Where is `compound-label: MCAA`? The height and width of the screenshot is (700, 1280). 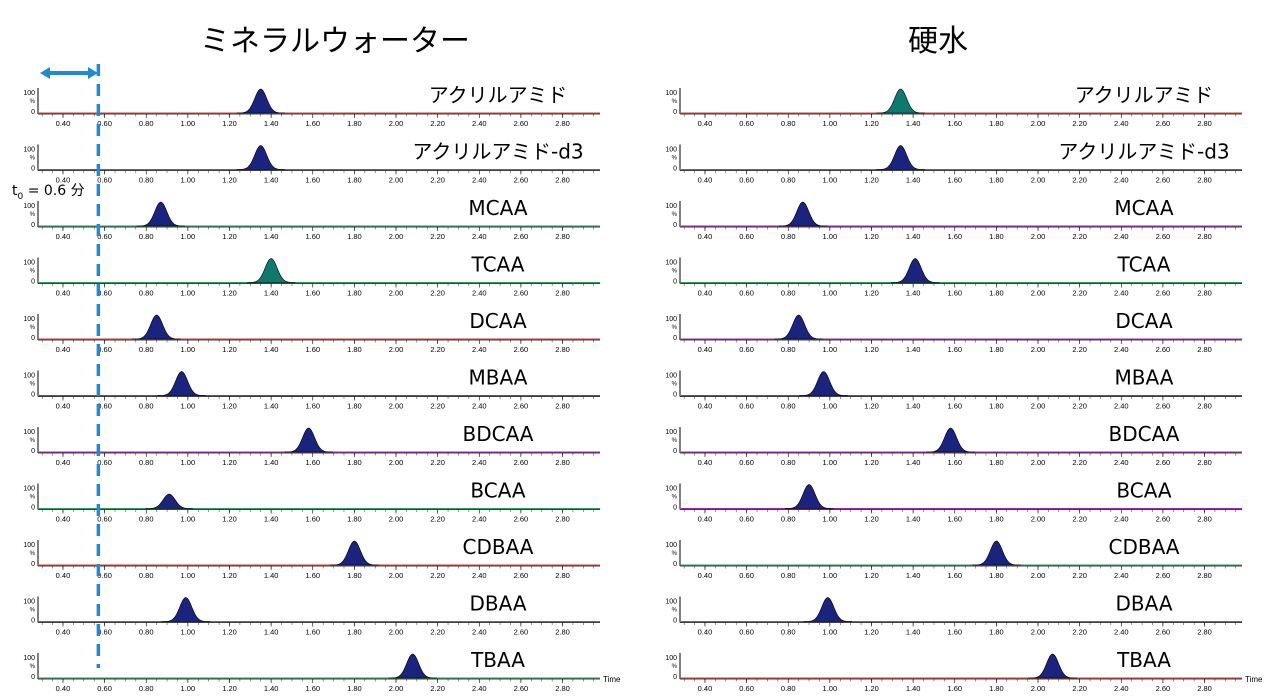 compound-label: MCAA is located at coordinates (1143, 208).